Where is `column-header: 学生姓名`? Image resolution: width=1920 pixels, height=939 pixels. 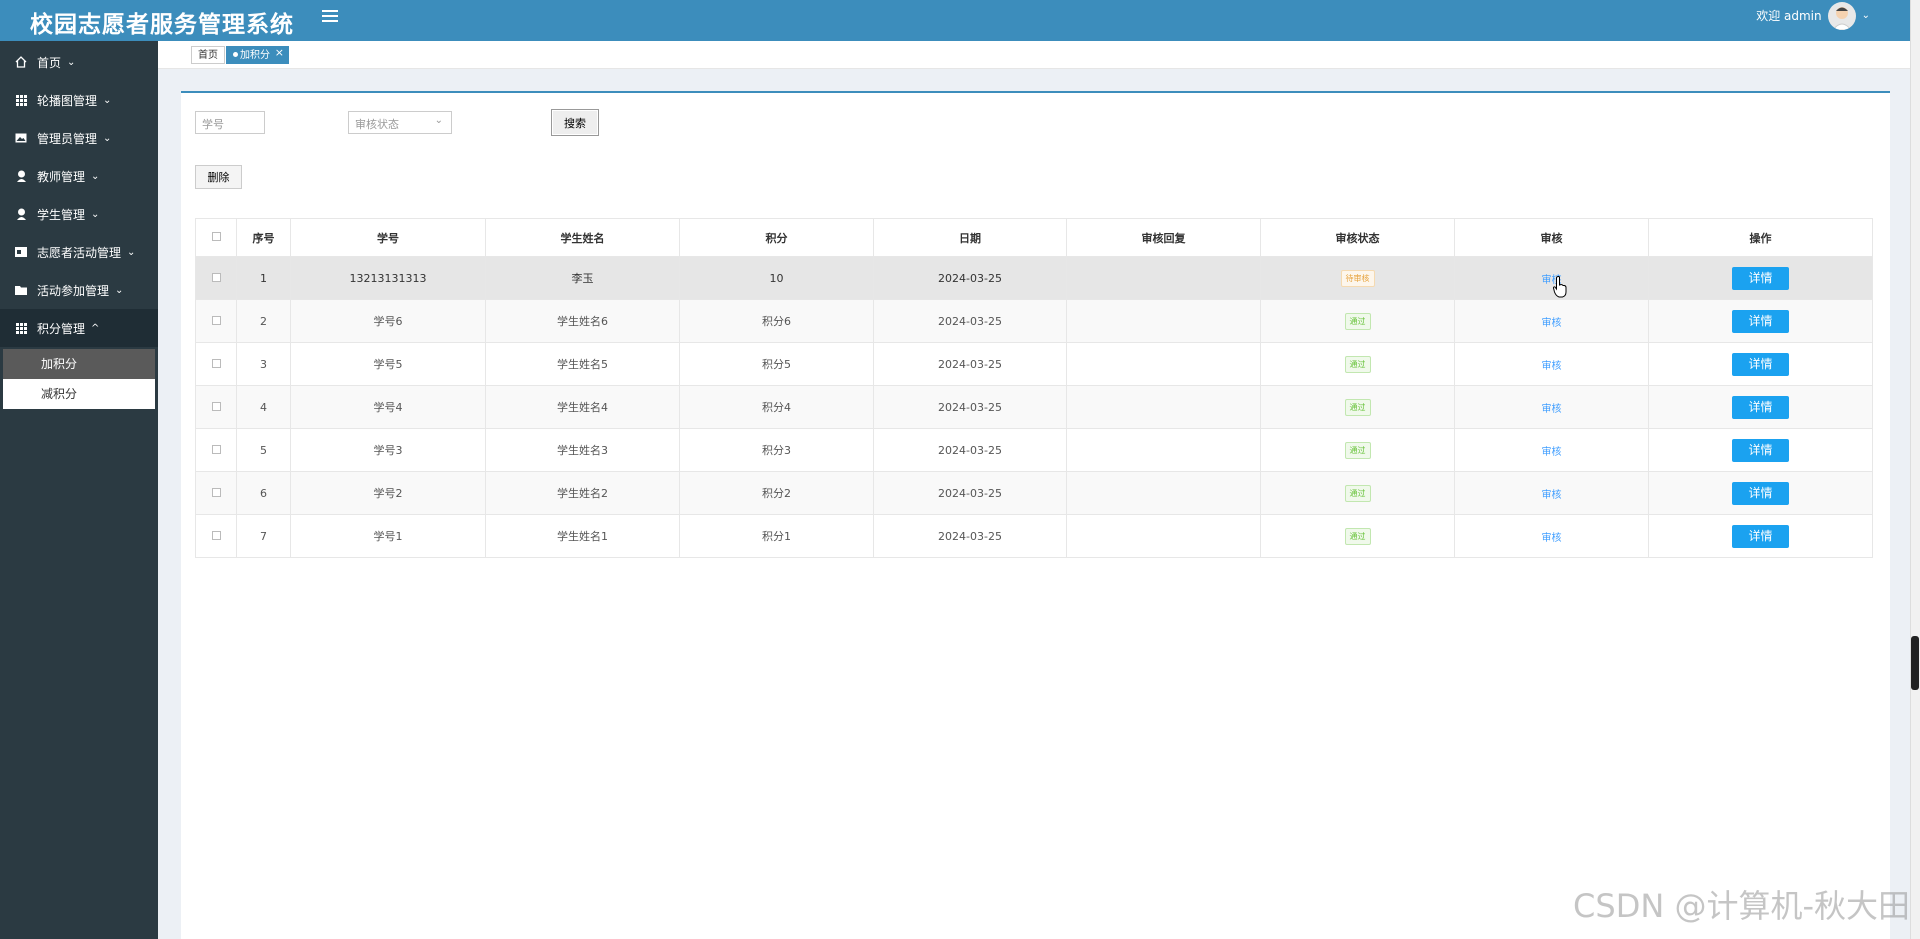
column-header: 学生姓名 is located at coordinates (582, 237).